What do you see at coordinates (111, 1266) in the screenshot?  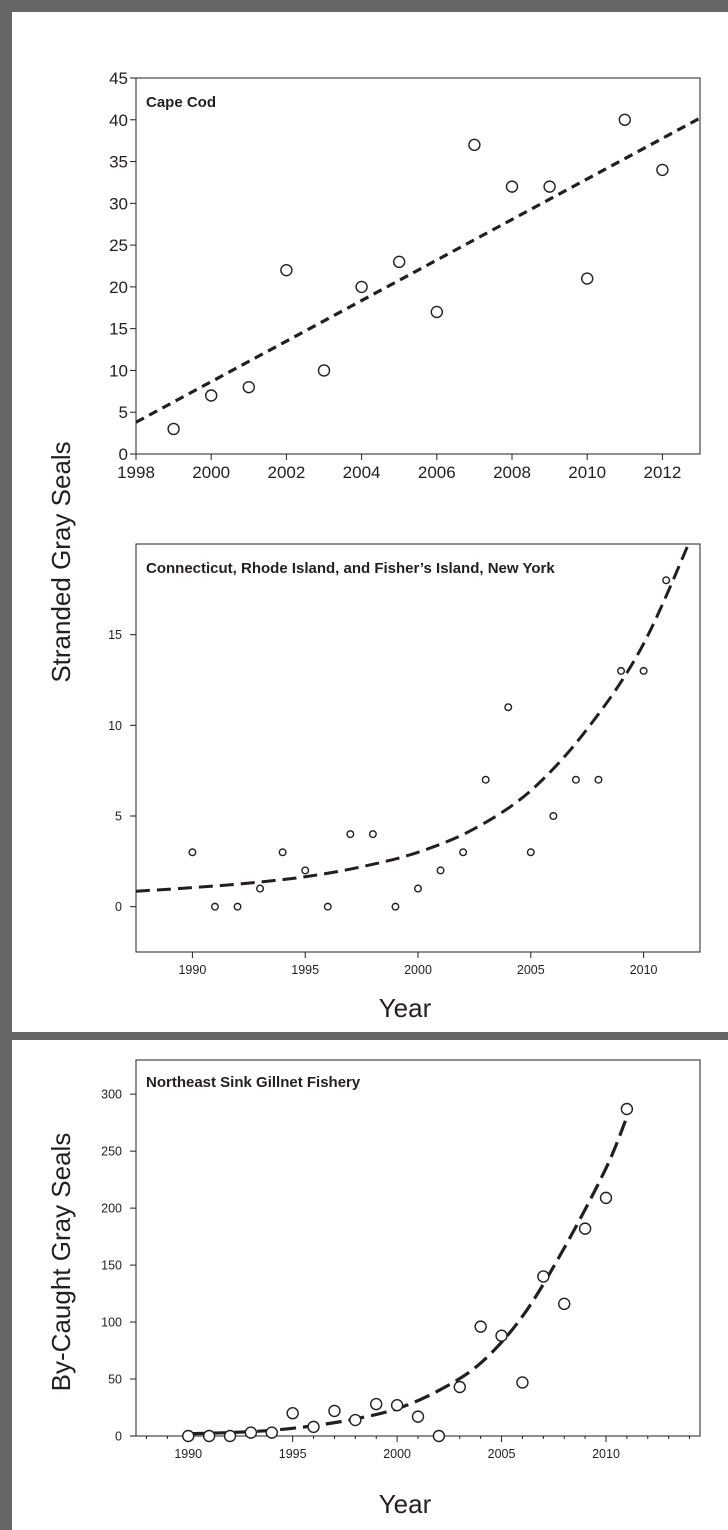 I see `y-tick-label: 150` at bounding box center [111, 1266].